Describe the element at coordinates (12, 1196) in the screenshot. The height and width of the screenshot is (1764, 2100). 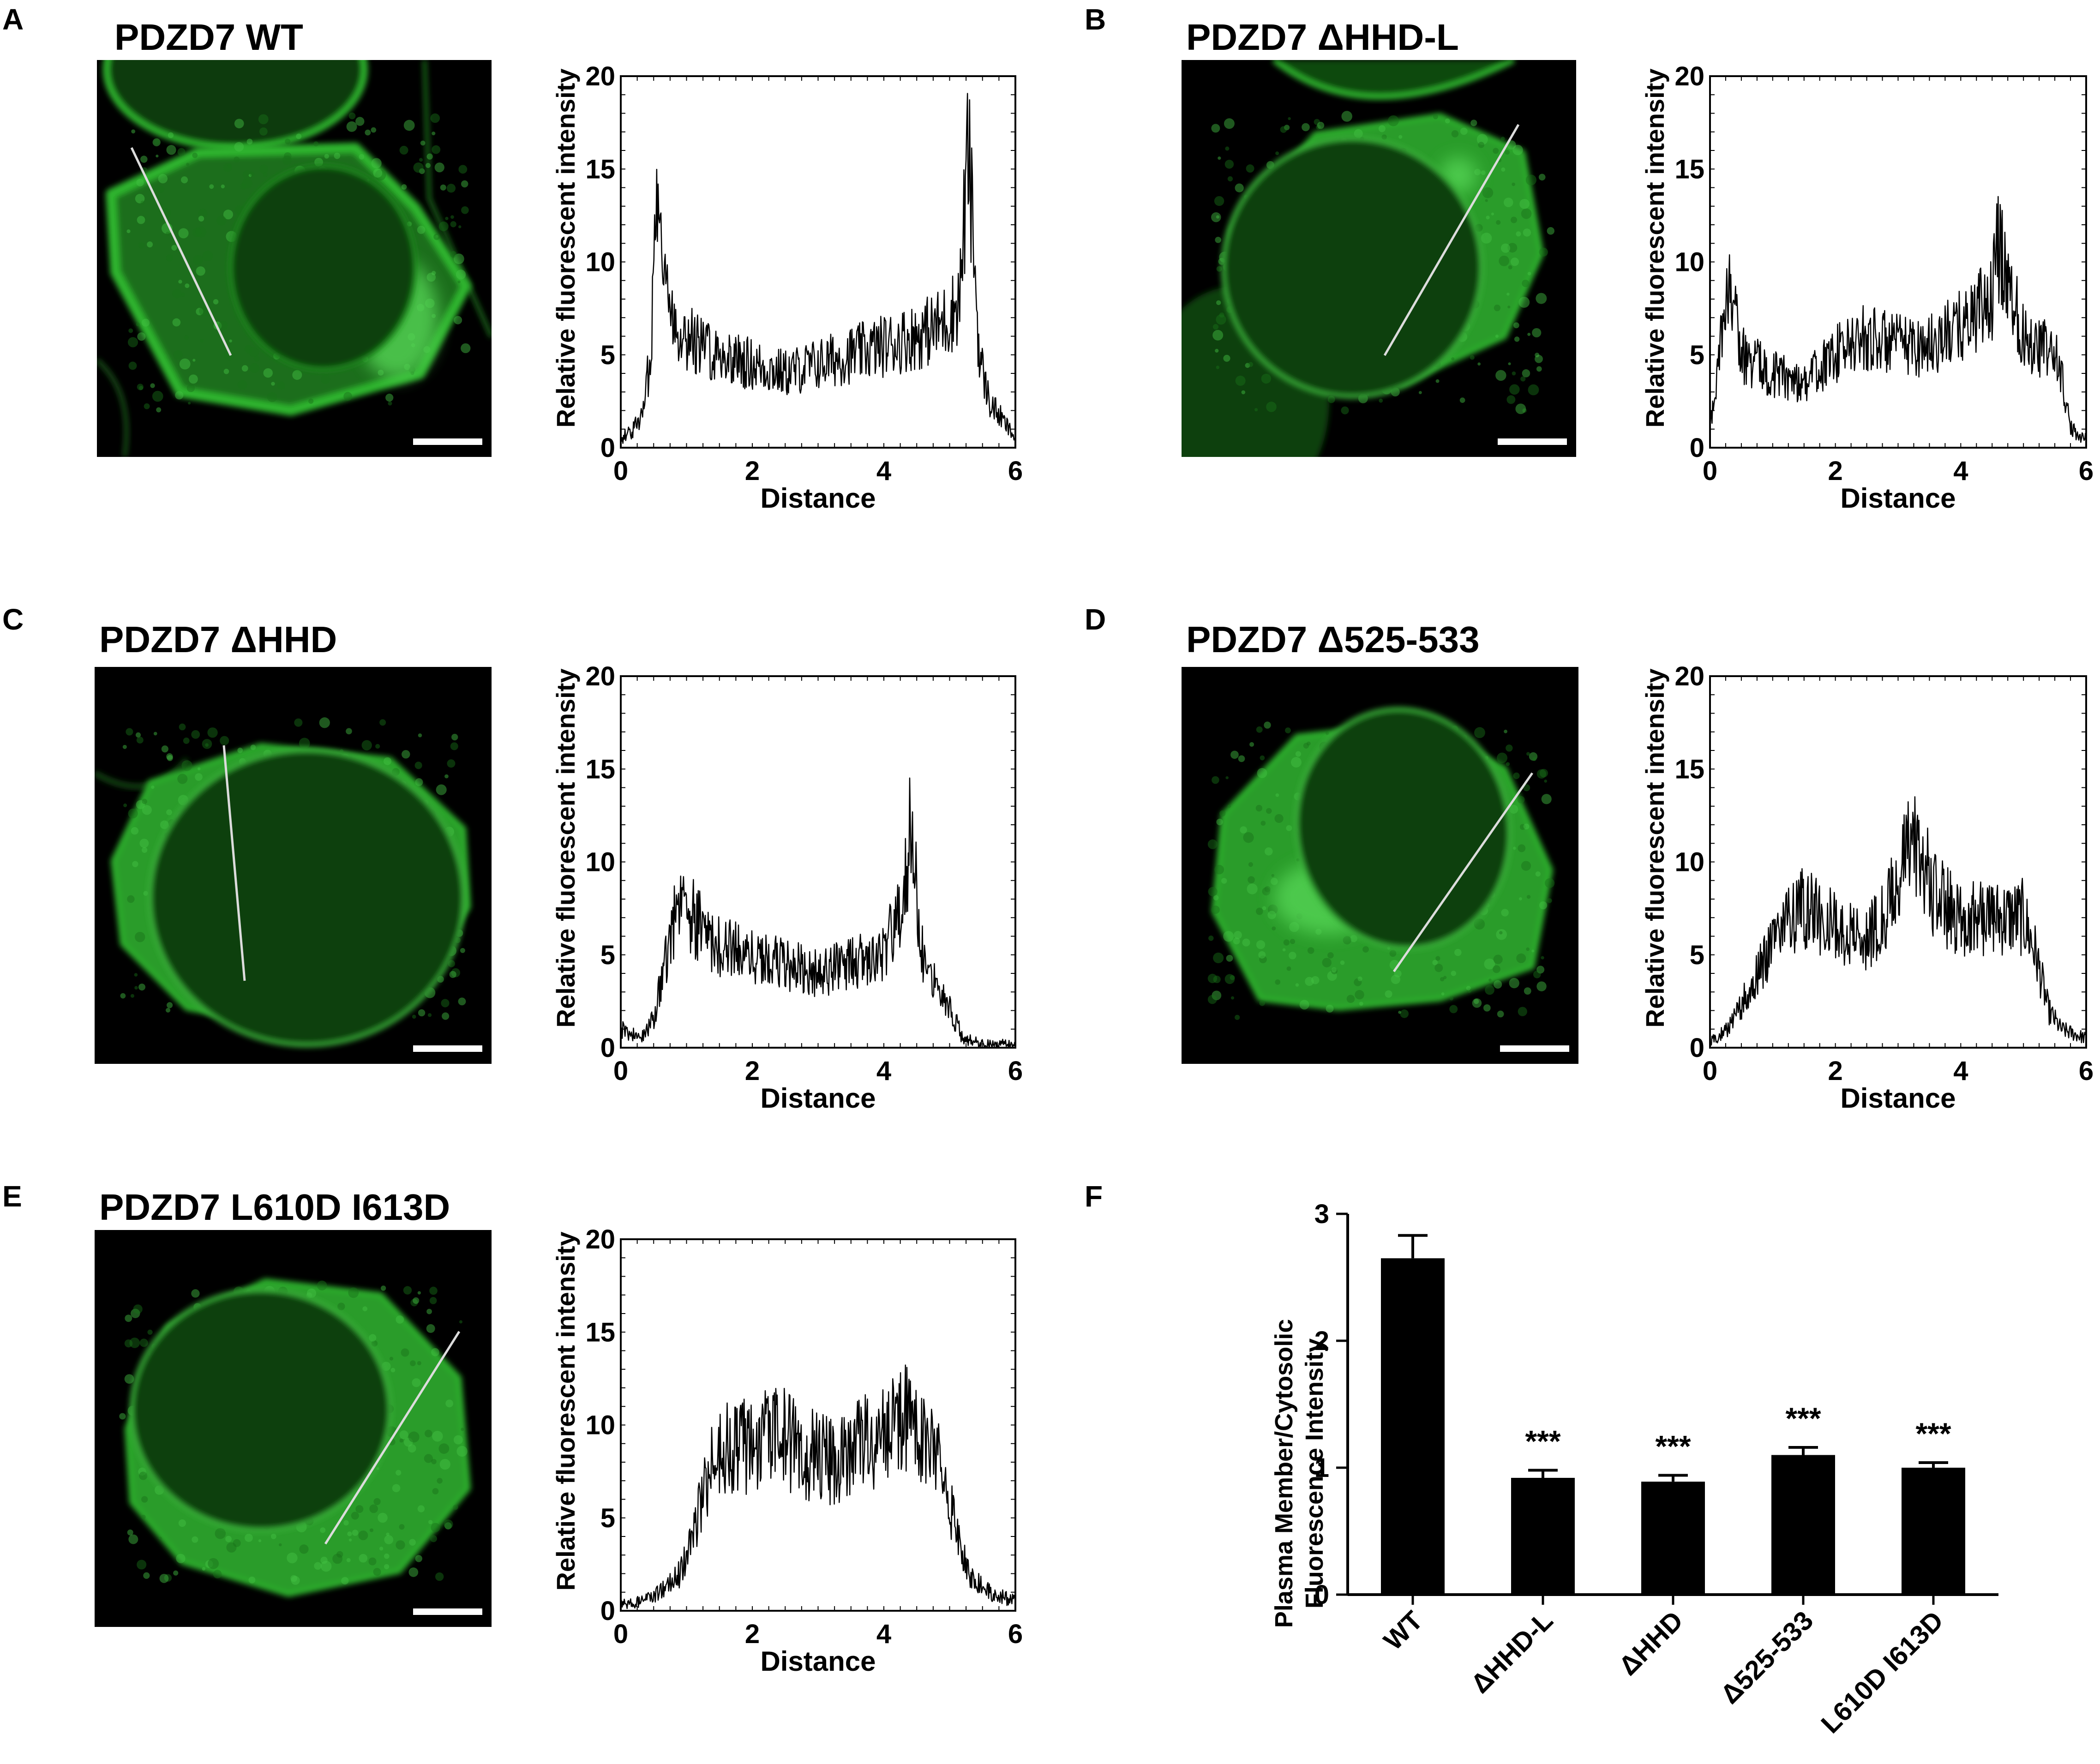
I see `panel-label: E` at that location.